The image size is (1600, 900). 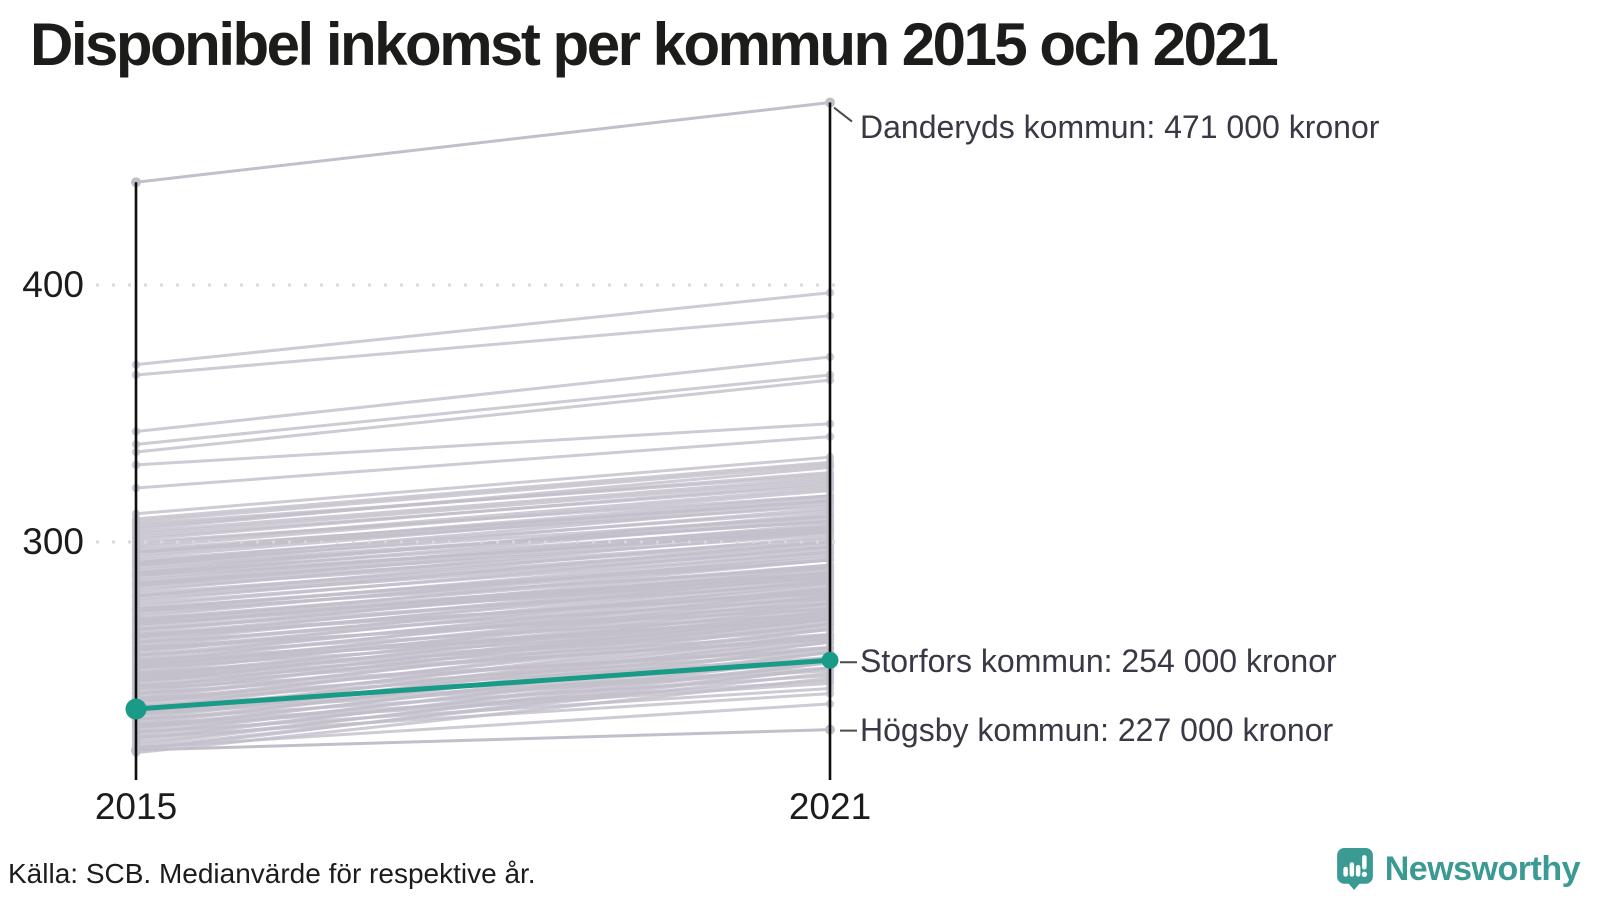 I want to click on annotation-hogsby: Högsby kommun: 227 000 kronor, so click(x=1097, y=729).